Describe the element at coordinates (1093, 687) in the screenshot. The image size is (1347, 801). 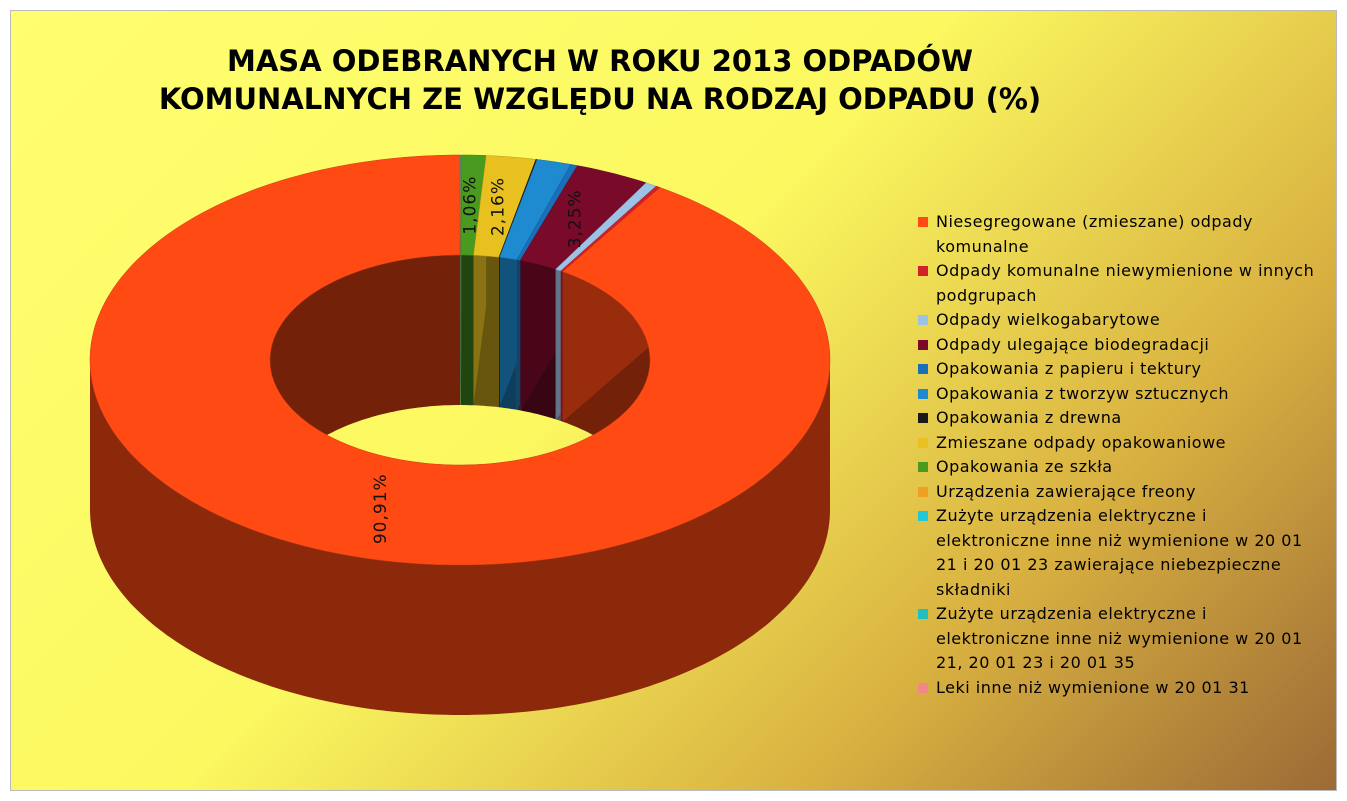
I see `legend-label: Leki inne niż wymienione w 20 01 31` at that location.